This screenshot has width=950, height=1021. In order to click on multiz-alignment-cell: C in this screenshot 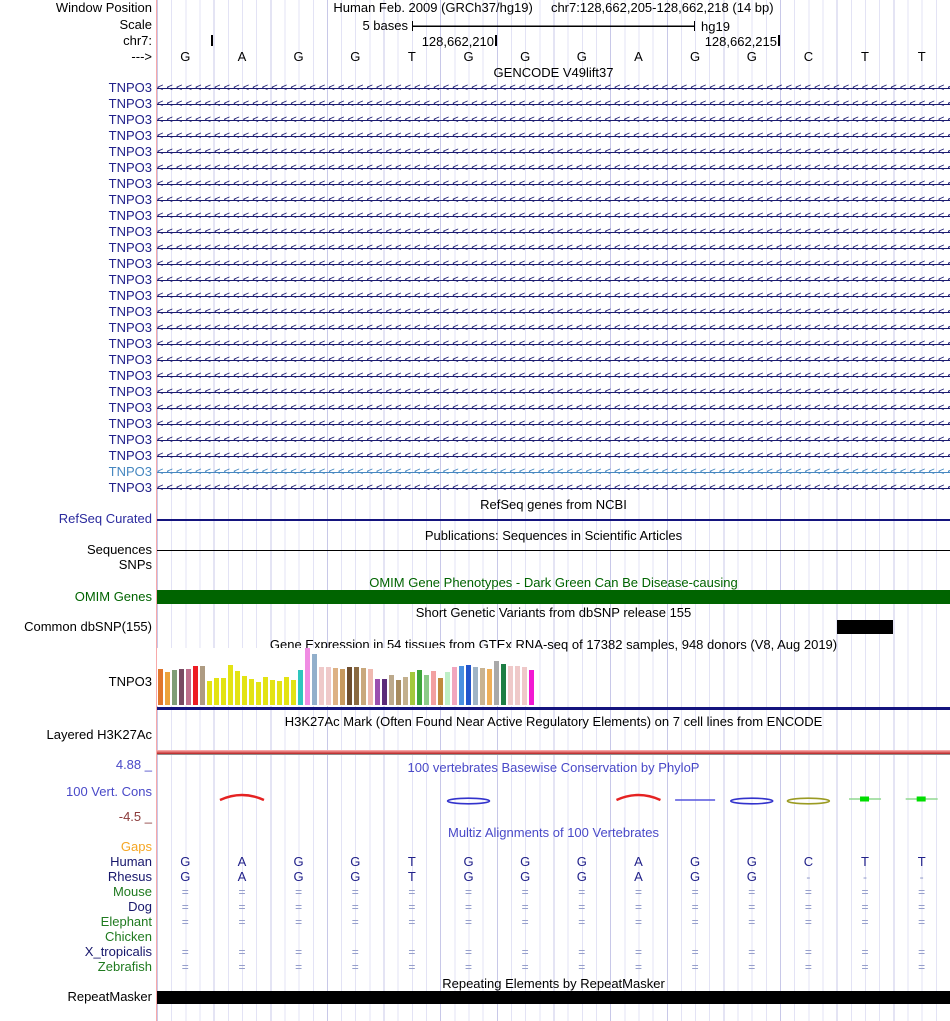, I will do `click(808, 861)`.